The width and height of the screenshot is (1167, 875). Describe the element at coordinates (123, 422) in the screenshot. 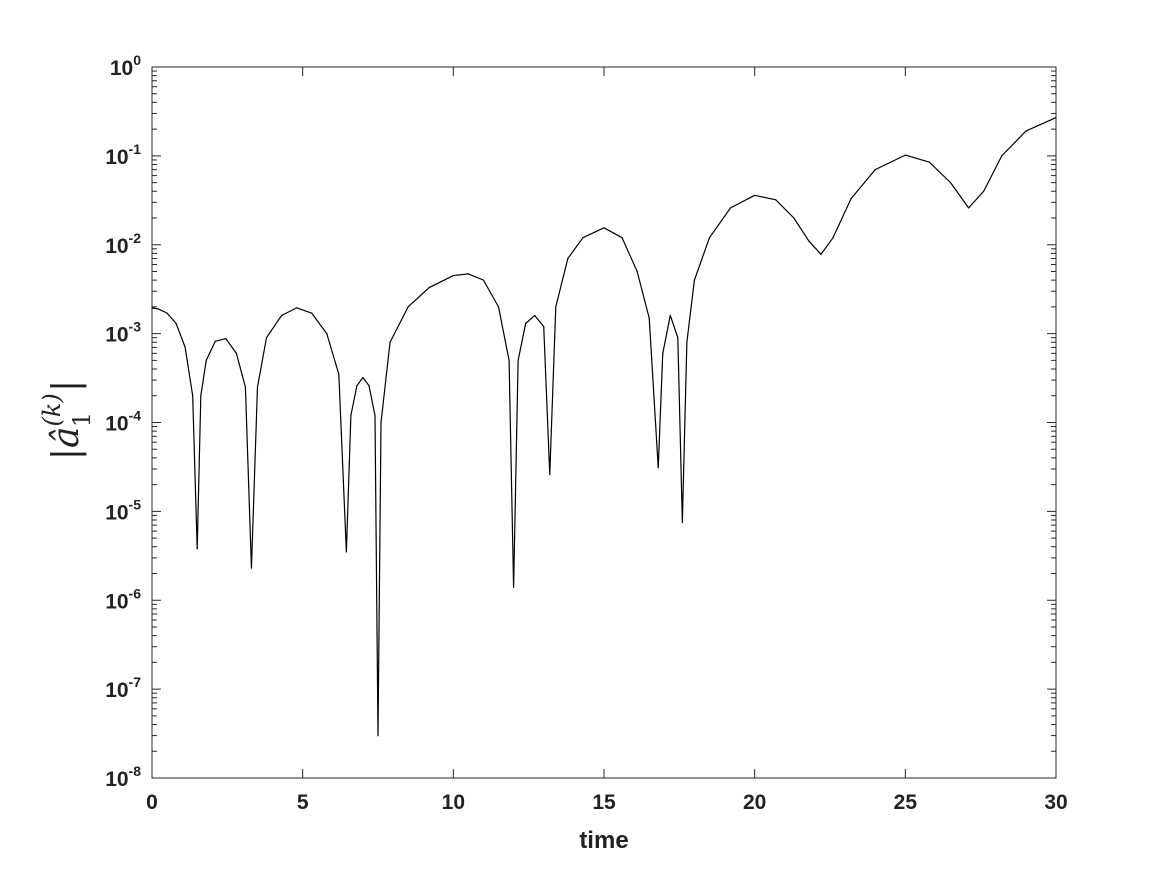

I see `y-tick-label: 10⁻⁴` at that location.